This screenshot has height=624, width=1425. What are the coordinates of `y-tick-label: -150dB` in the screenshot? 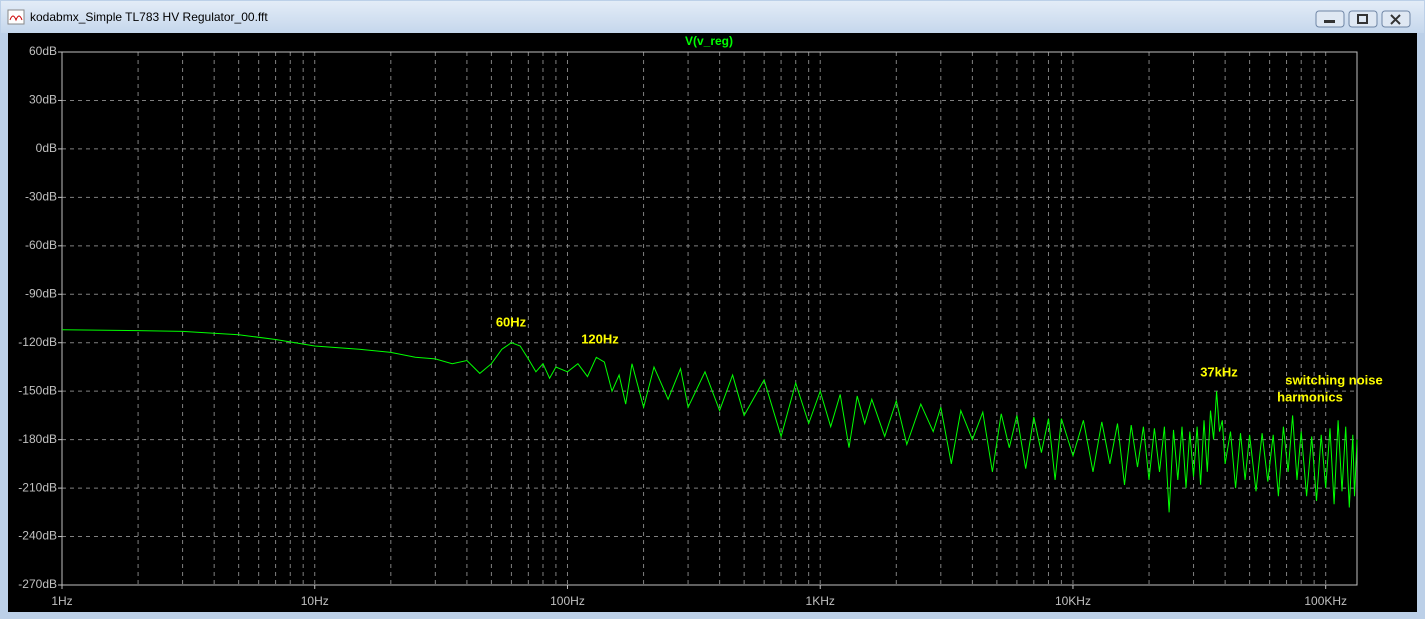 It's located at (37, 390).